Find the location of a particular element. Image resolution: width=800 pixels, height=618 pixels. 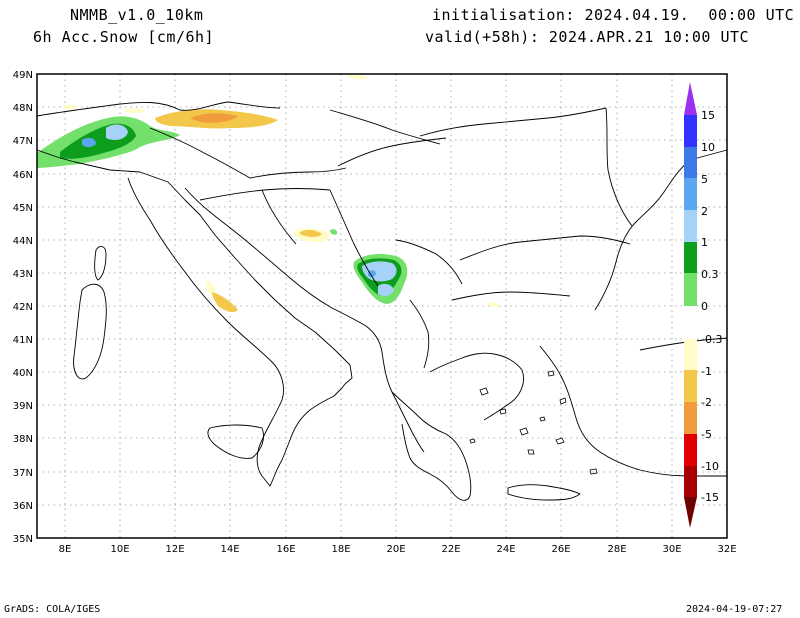

aegean-islands is located at coordinates (533, 422).